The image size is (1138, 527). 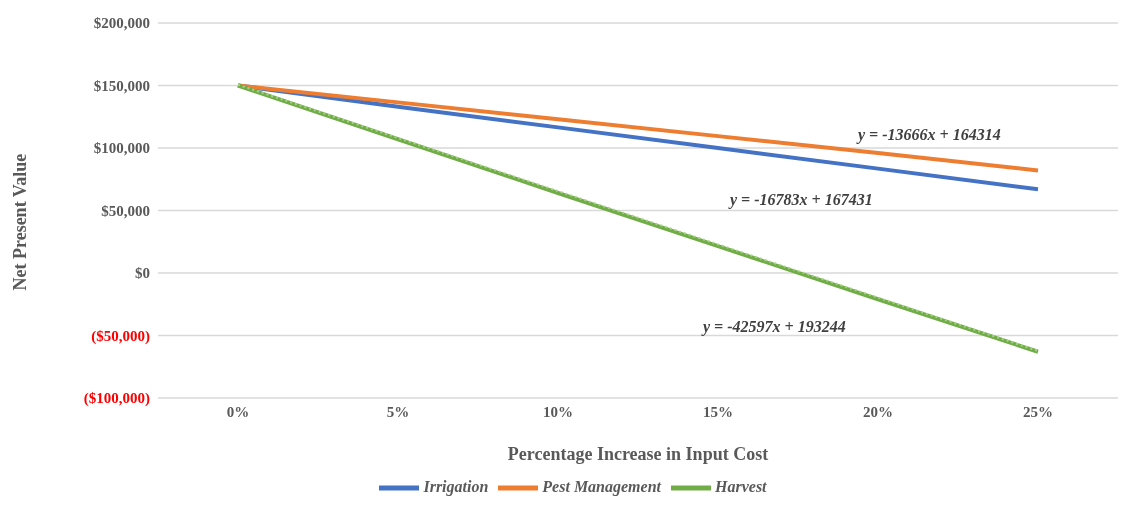 I want to click on y-tick-label: $0, so click(x=142, y=273).